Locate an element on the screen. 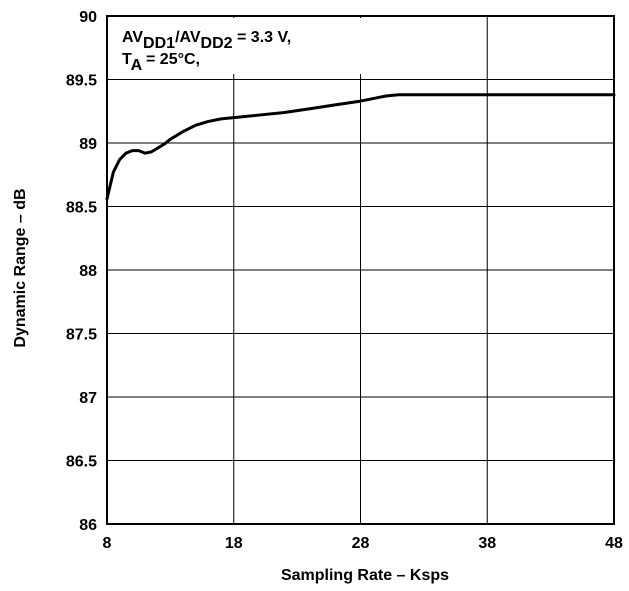 The image size is (629, 591). annotation-voltage: = 3.3 V, is located at coordinates (262, 37).